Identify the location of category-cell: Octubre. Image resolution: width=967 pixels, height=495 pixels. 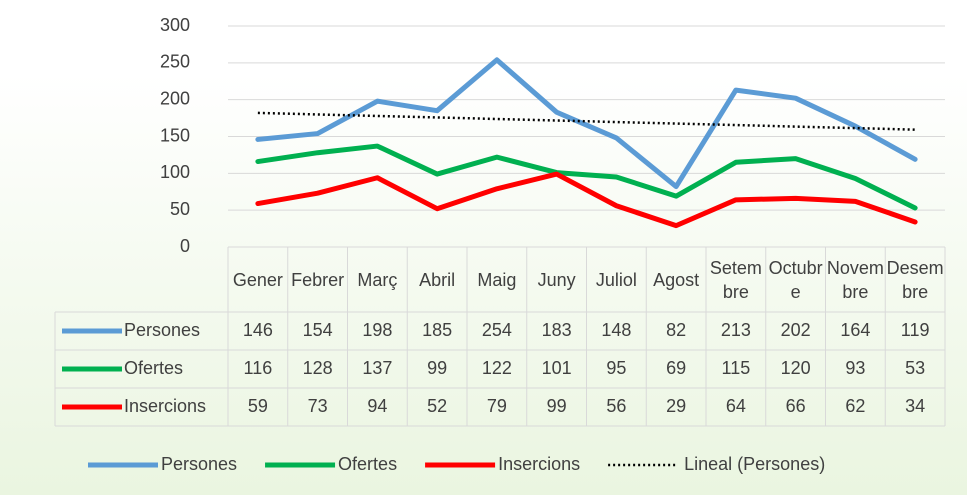
(795, 279).